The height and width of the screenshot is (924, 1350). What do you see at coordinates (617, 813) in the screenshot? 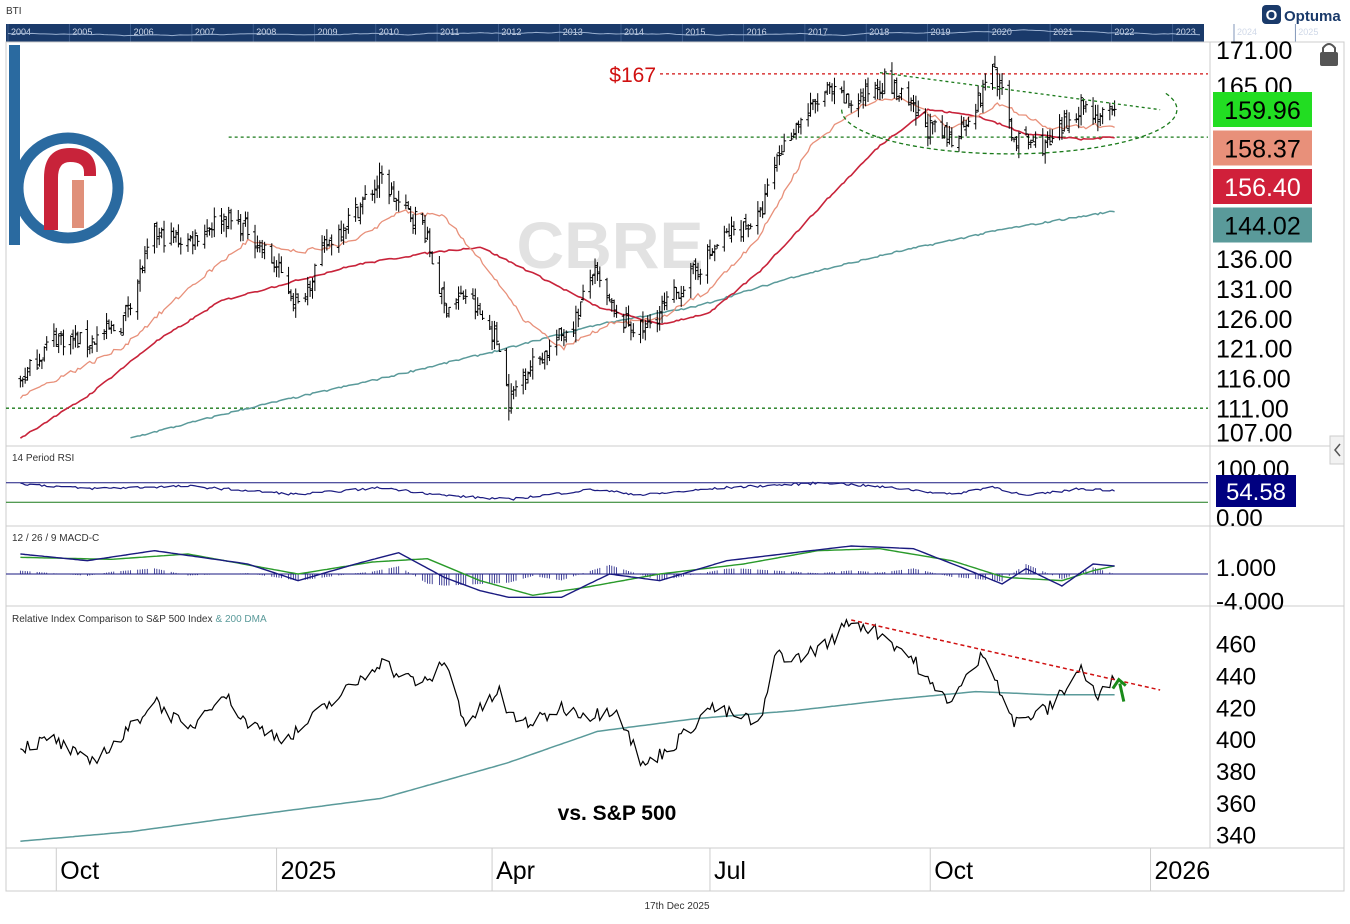
I see `relative-label: vs. S&P 500` at bounding box center [617, 813].